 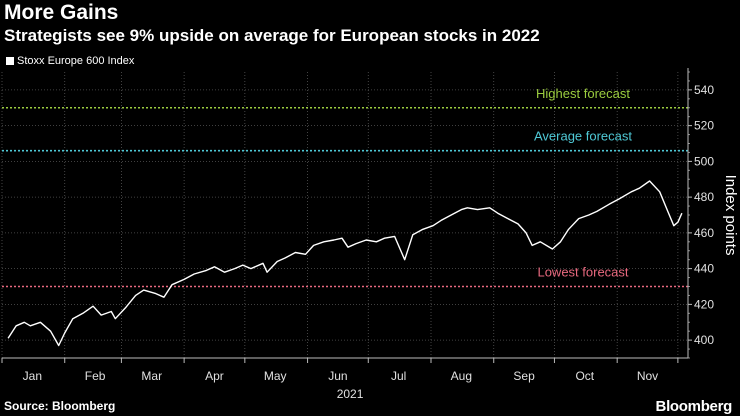 I want to click on x-tick-label: Aug, so click(x=461, y=376).